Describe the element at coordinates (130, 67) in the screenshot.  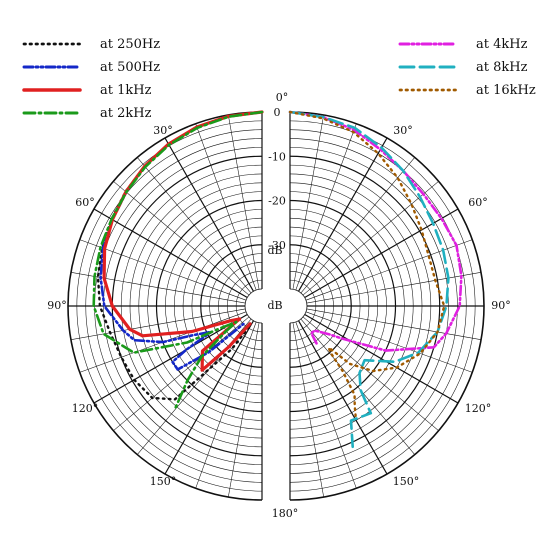
I see `legend-label: at 500Hz` at that location.